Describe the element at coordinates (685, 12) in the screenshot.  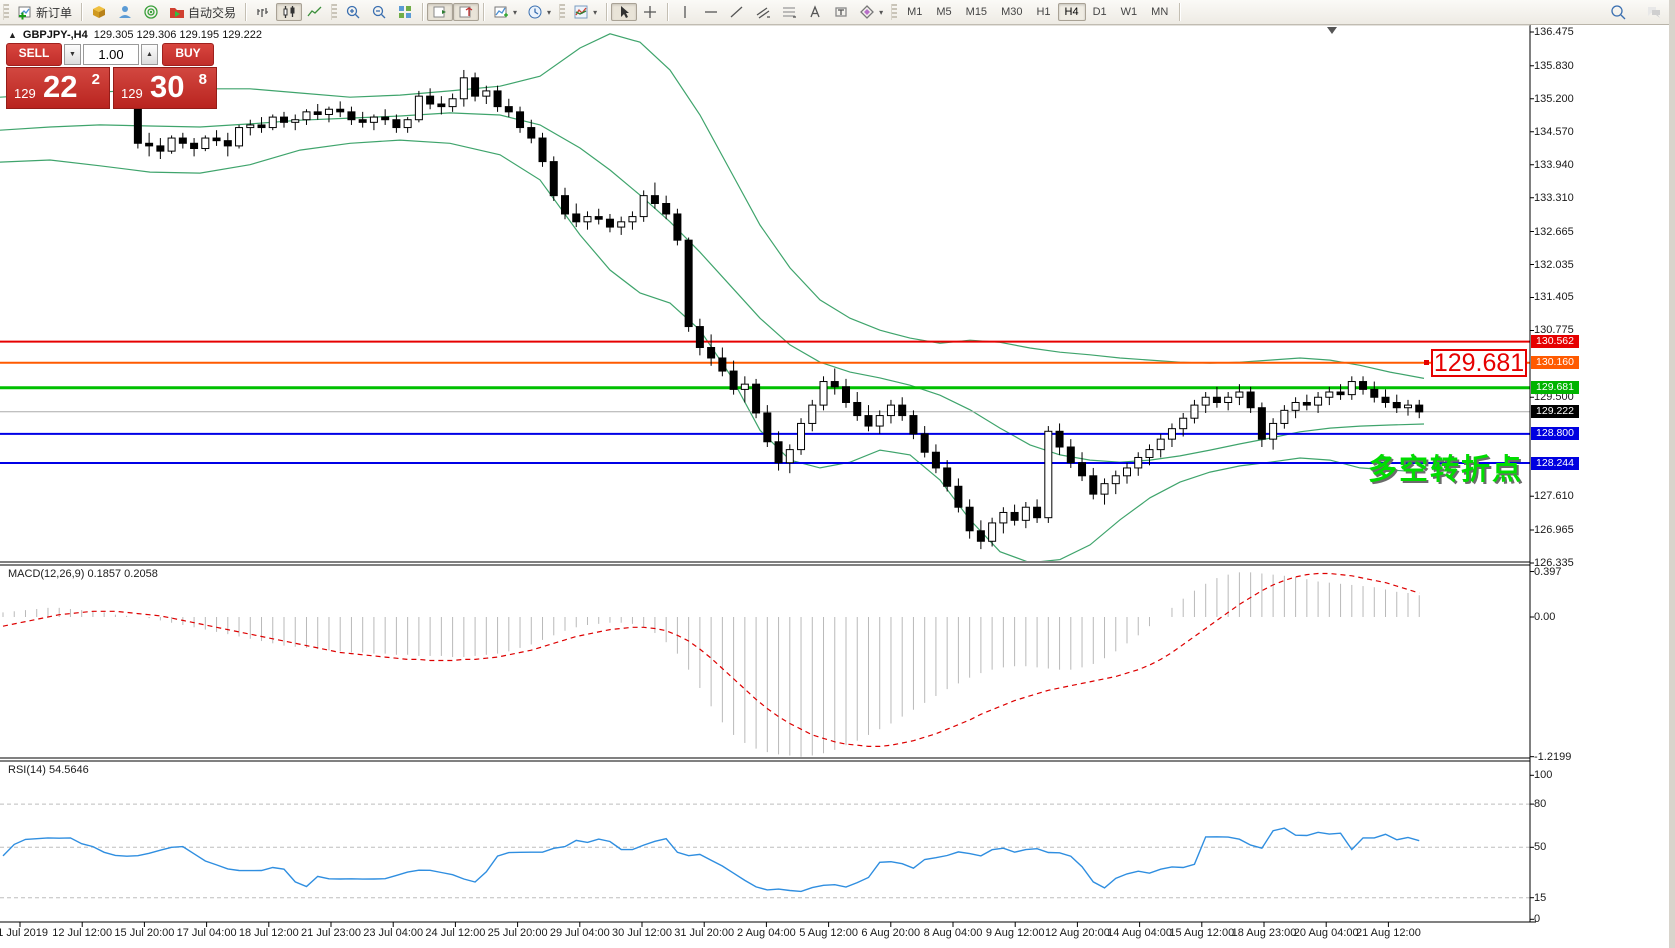
I see `vertical-line-button` at that location.